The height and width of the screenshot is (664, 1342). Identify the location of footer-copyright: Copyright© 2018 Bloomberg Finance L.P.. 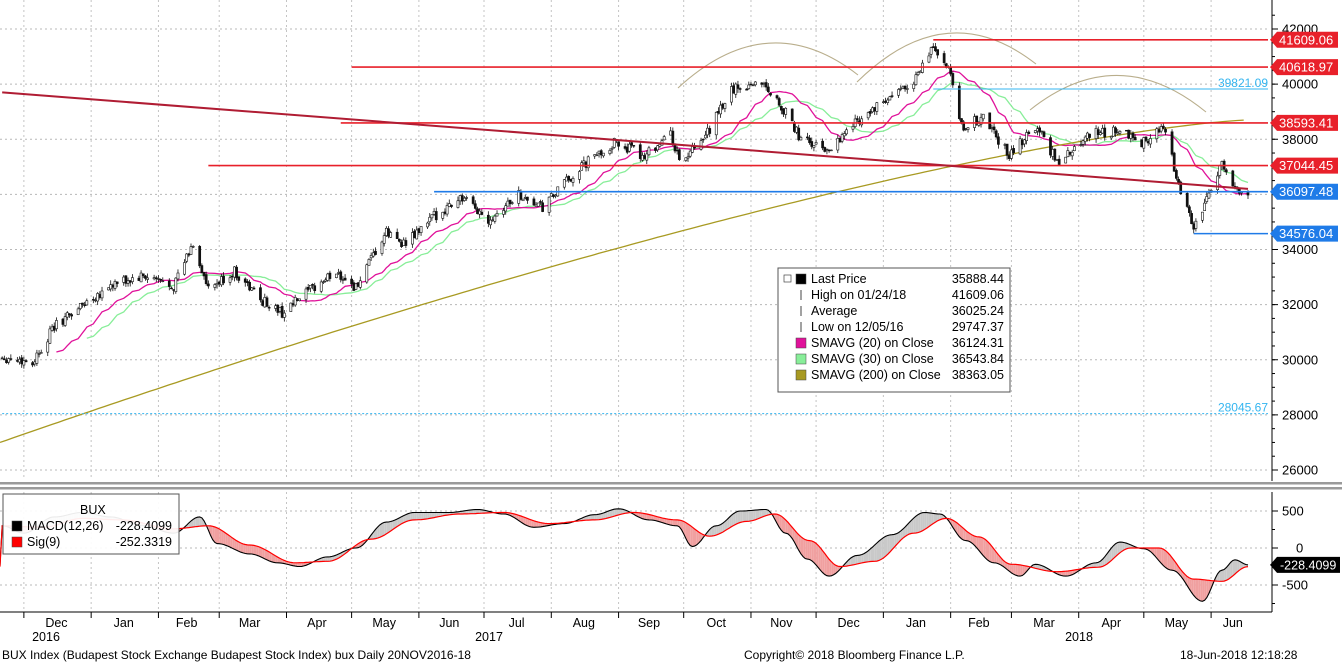
(854, 655).